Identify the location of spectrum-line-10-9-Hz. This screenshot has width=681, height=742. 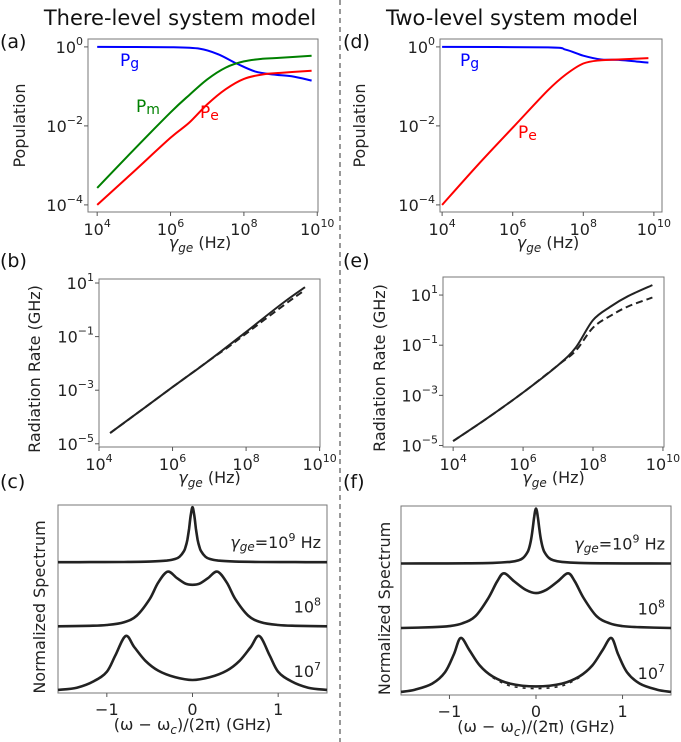
(192, 534).